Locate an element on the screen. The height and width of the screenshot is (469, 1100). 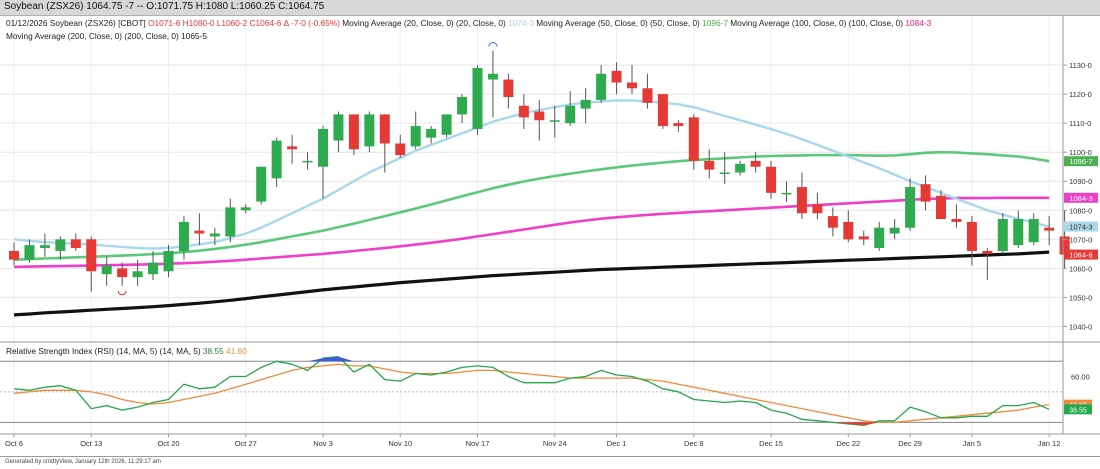
date-tick-label: Nov 3 is located at coordinates (323, 443).